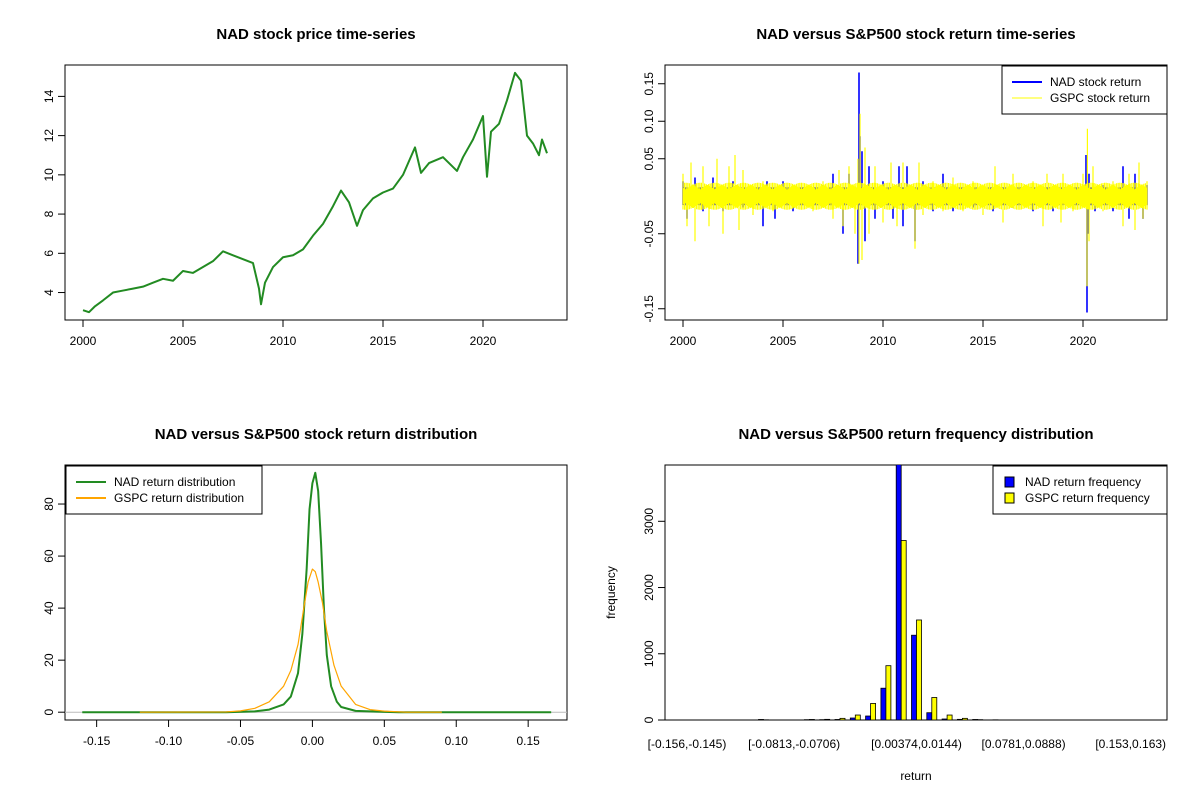  What do you see at coordinates (1087, 498) in the screenshot?
I see `legend-label: GSPC return frequency` at bounding box center [1087, 498].